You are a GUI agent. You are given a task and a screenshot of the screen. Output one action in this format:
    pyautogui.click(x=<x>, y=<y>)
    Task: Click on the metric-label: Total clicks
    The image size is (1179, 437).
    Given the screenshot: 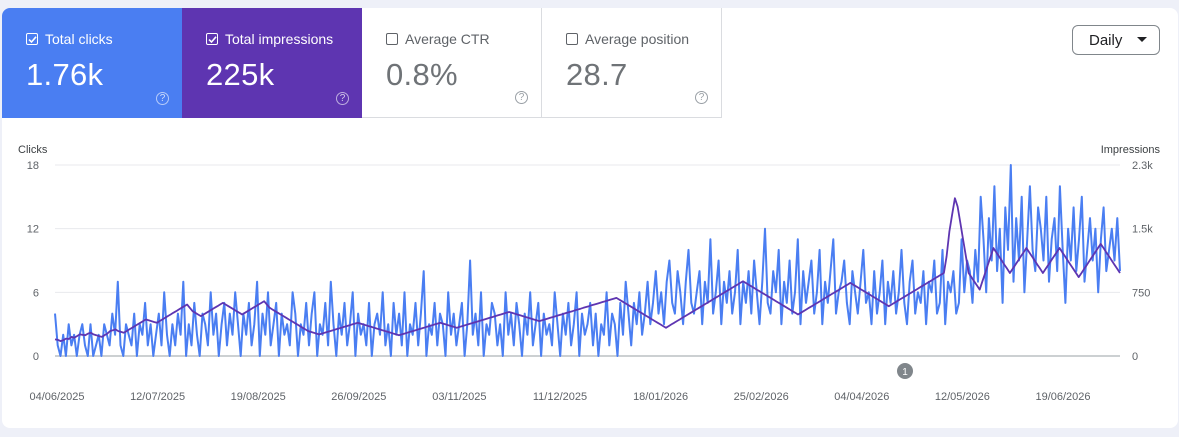 What is the action you would take?
    pyautogui.click(x=79, y=39)
    